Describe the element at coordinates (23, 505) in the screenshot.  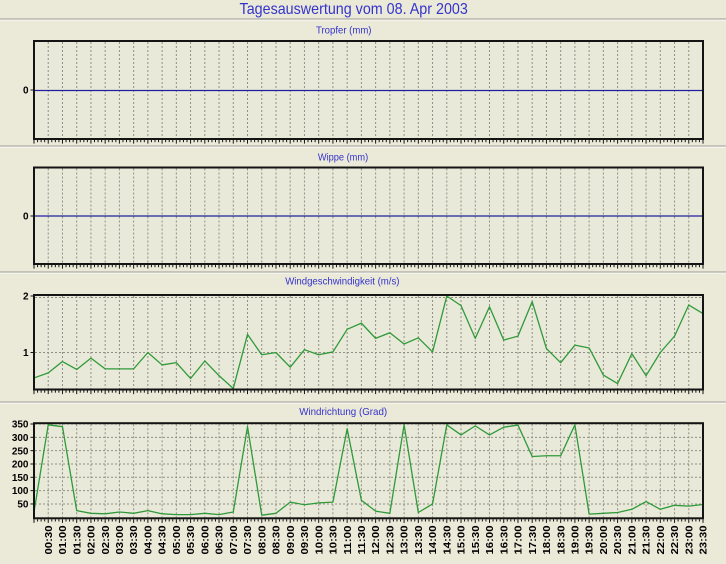
I see `svg-text: 50` at that location.